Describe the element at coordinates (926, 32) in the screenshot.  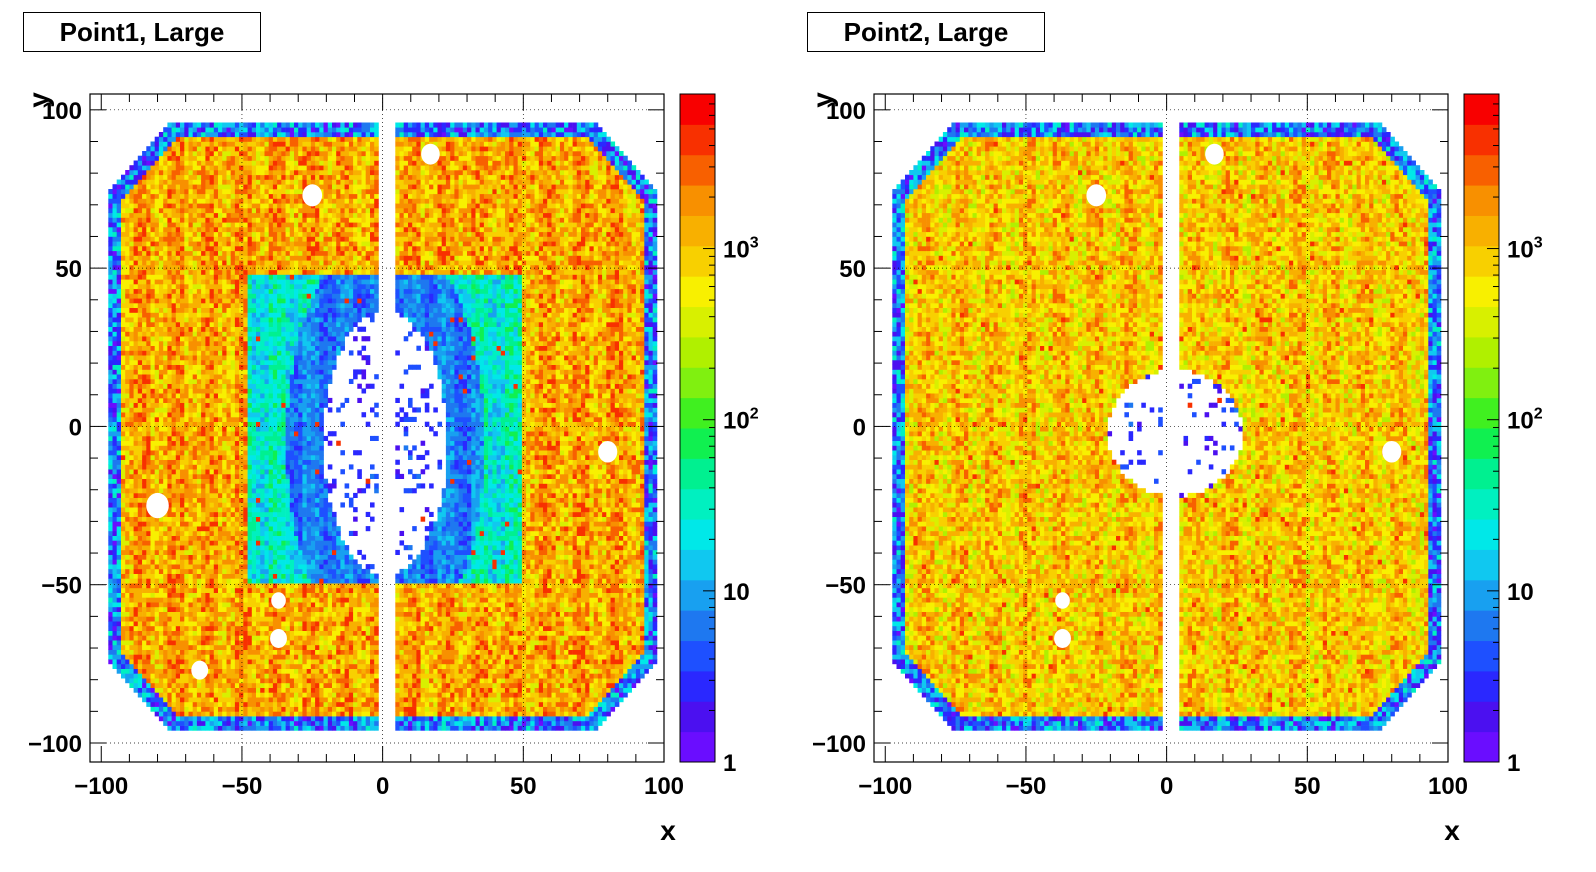
I see `chart-title-2: Point2, Large` at that location.